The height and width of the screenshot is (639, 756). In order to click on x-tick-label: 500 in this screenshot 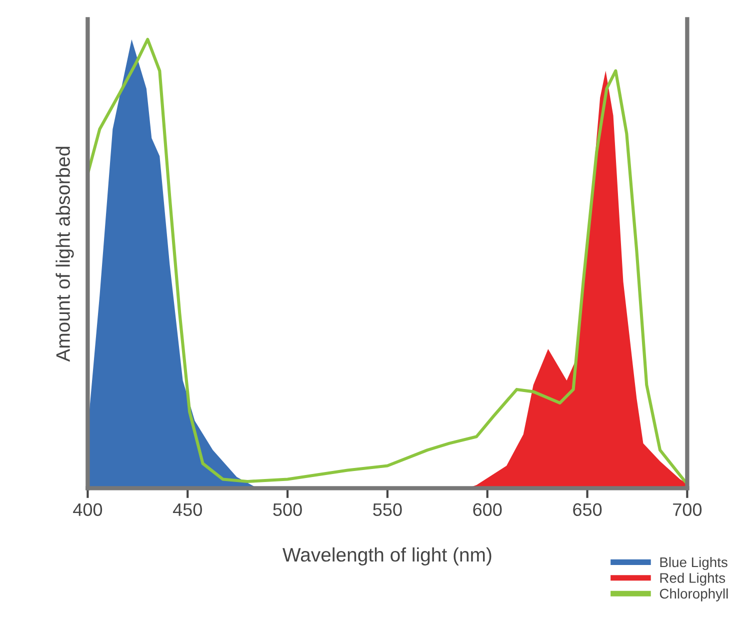, I will do `click(287, 509)`.